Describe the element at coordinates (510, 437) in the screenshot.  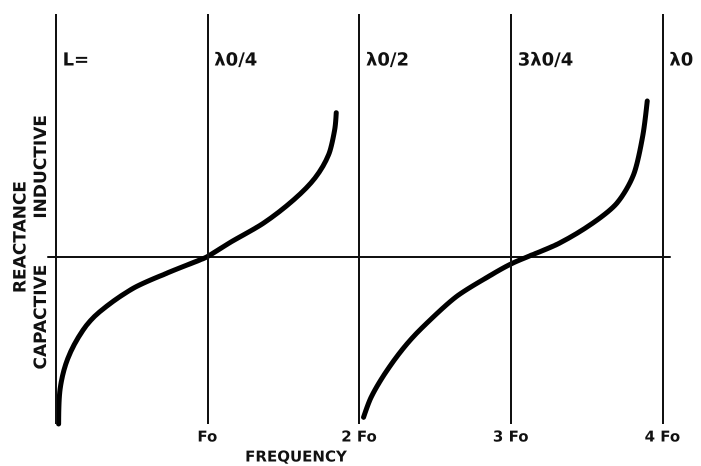
I see `x-tick-label: 3 Fo` at that location.